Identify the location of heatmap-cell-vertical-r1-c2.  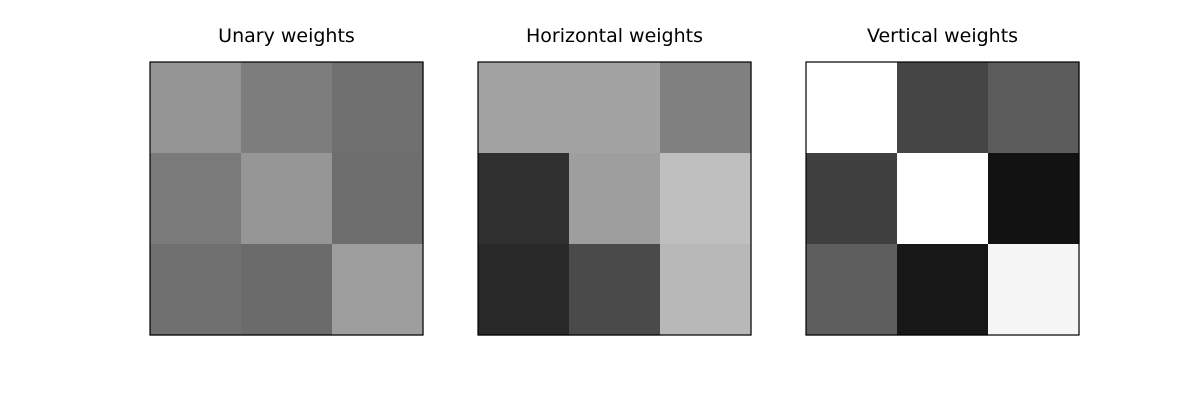
(1034, 199).